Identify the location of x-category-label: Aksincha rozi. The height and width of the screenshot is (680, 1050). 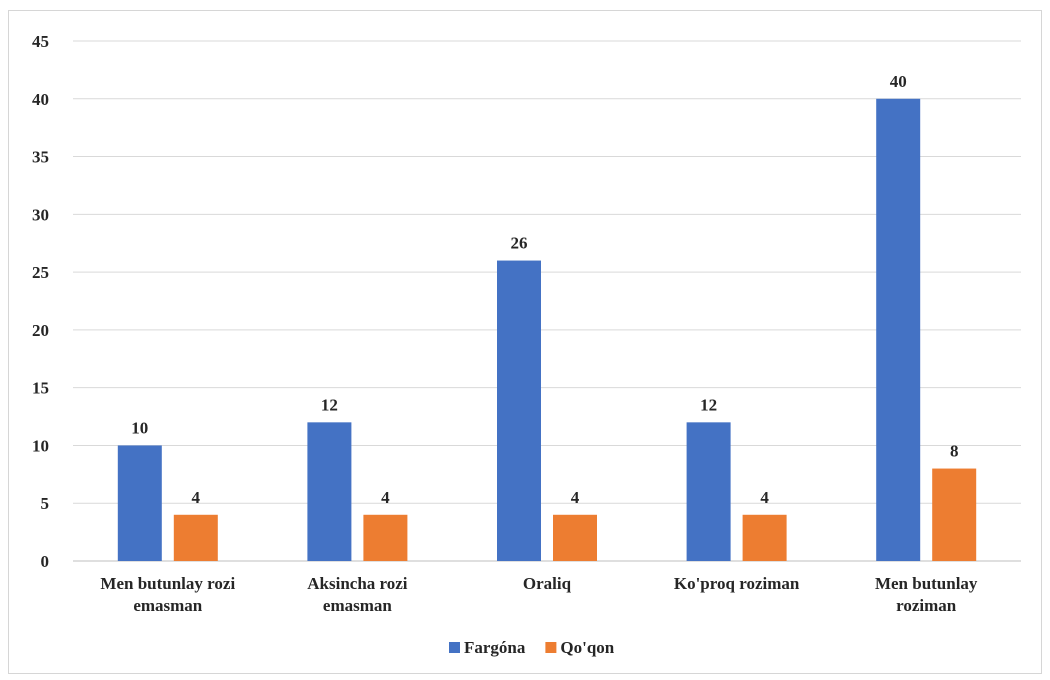
(357, 583).